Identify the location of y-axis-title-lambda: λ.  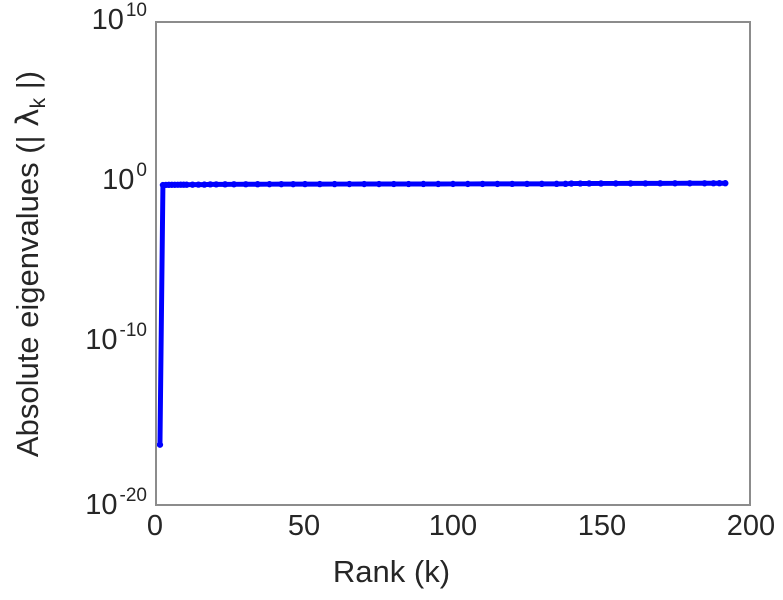
(28, 117).